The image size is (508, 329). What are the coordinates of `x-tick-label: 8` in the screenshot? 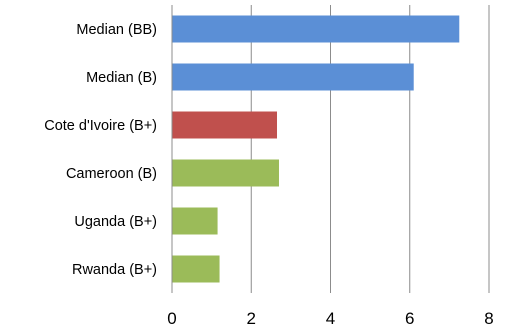 It's located at (488, 318).